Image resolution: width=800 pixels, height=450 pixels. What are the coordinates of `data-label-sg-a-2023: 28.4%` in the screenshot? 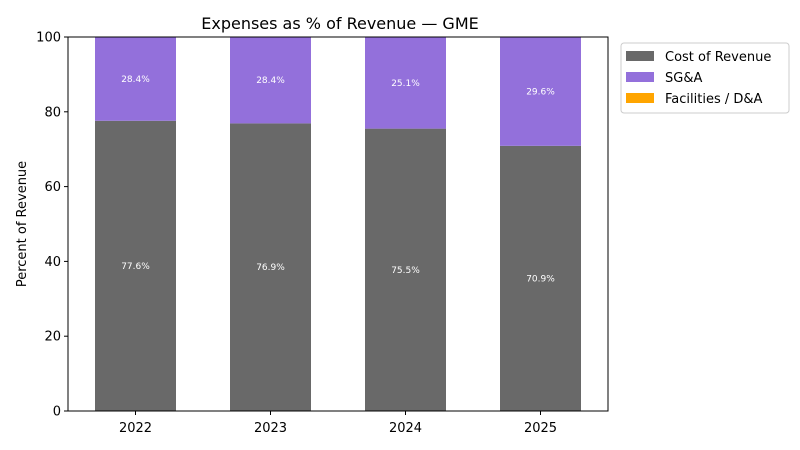 It's located at (270, 81).